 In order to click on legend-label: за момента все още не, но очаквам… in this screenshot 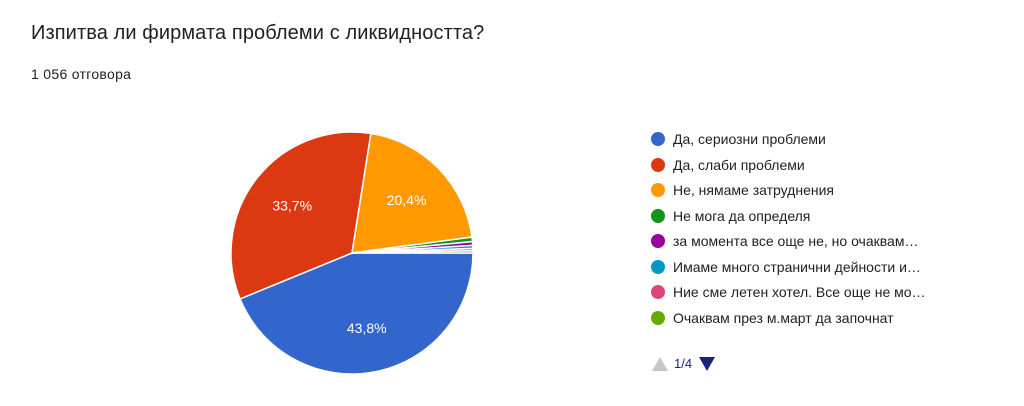, I will do `click(796, 241)`.